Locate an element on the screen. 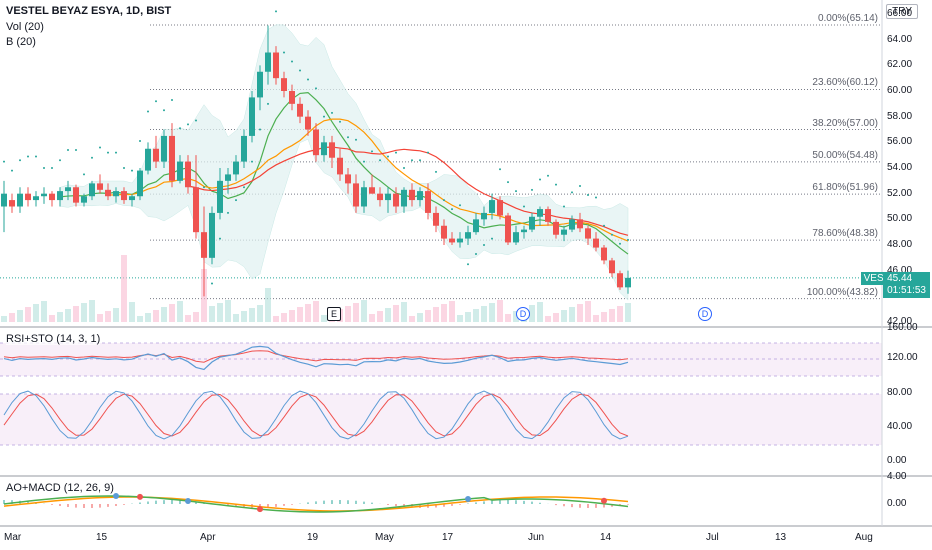 The height and width of the screenshot is (550, 932). fib-level-label: 0.00%(65.14) is located at coordinates (847, 19).